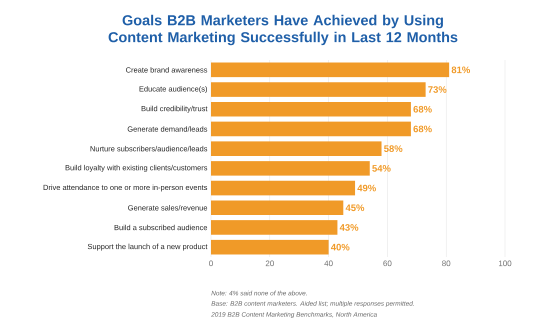 Image resolution: width=550 pixels, height=327 pixels. What do you see at coordinates (349, 227) in the screenshot?
I see `data-label: 43%` at bounding box center [349, 227].